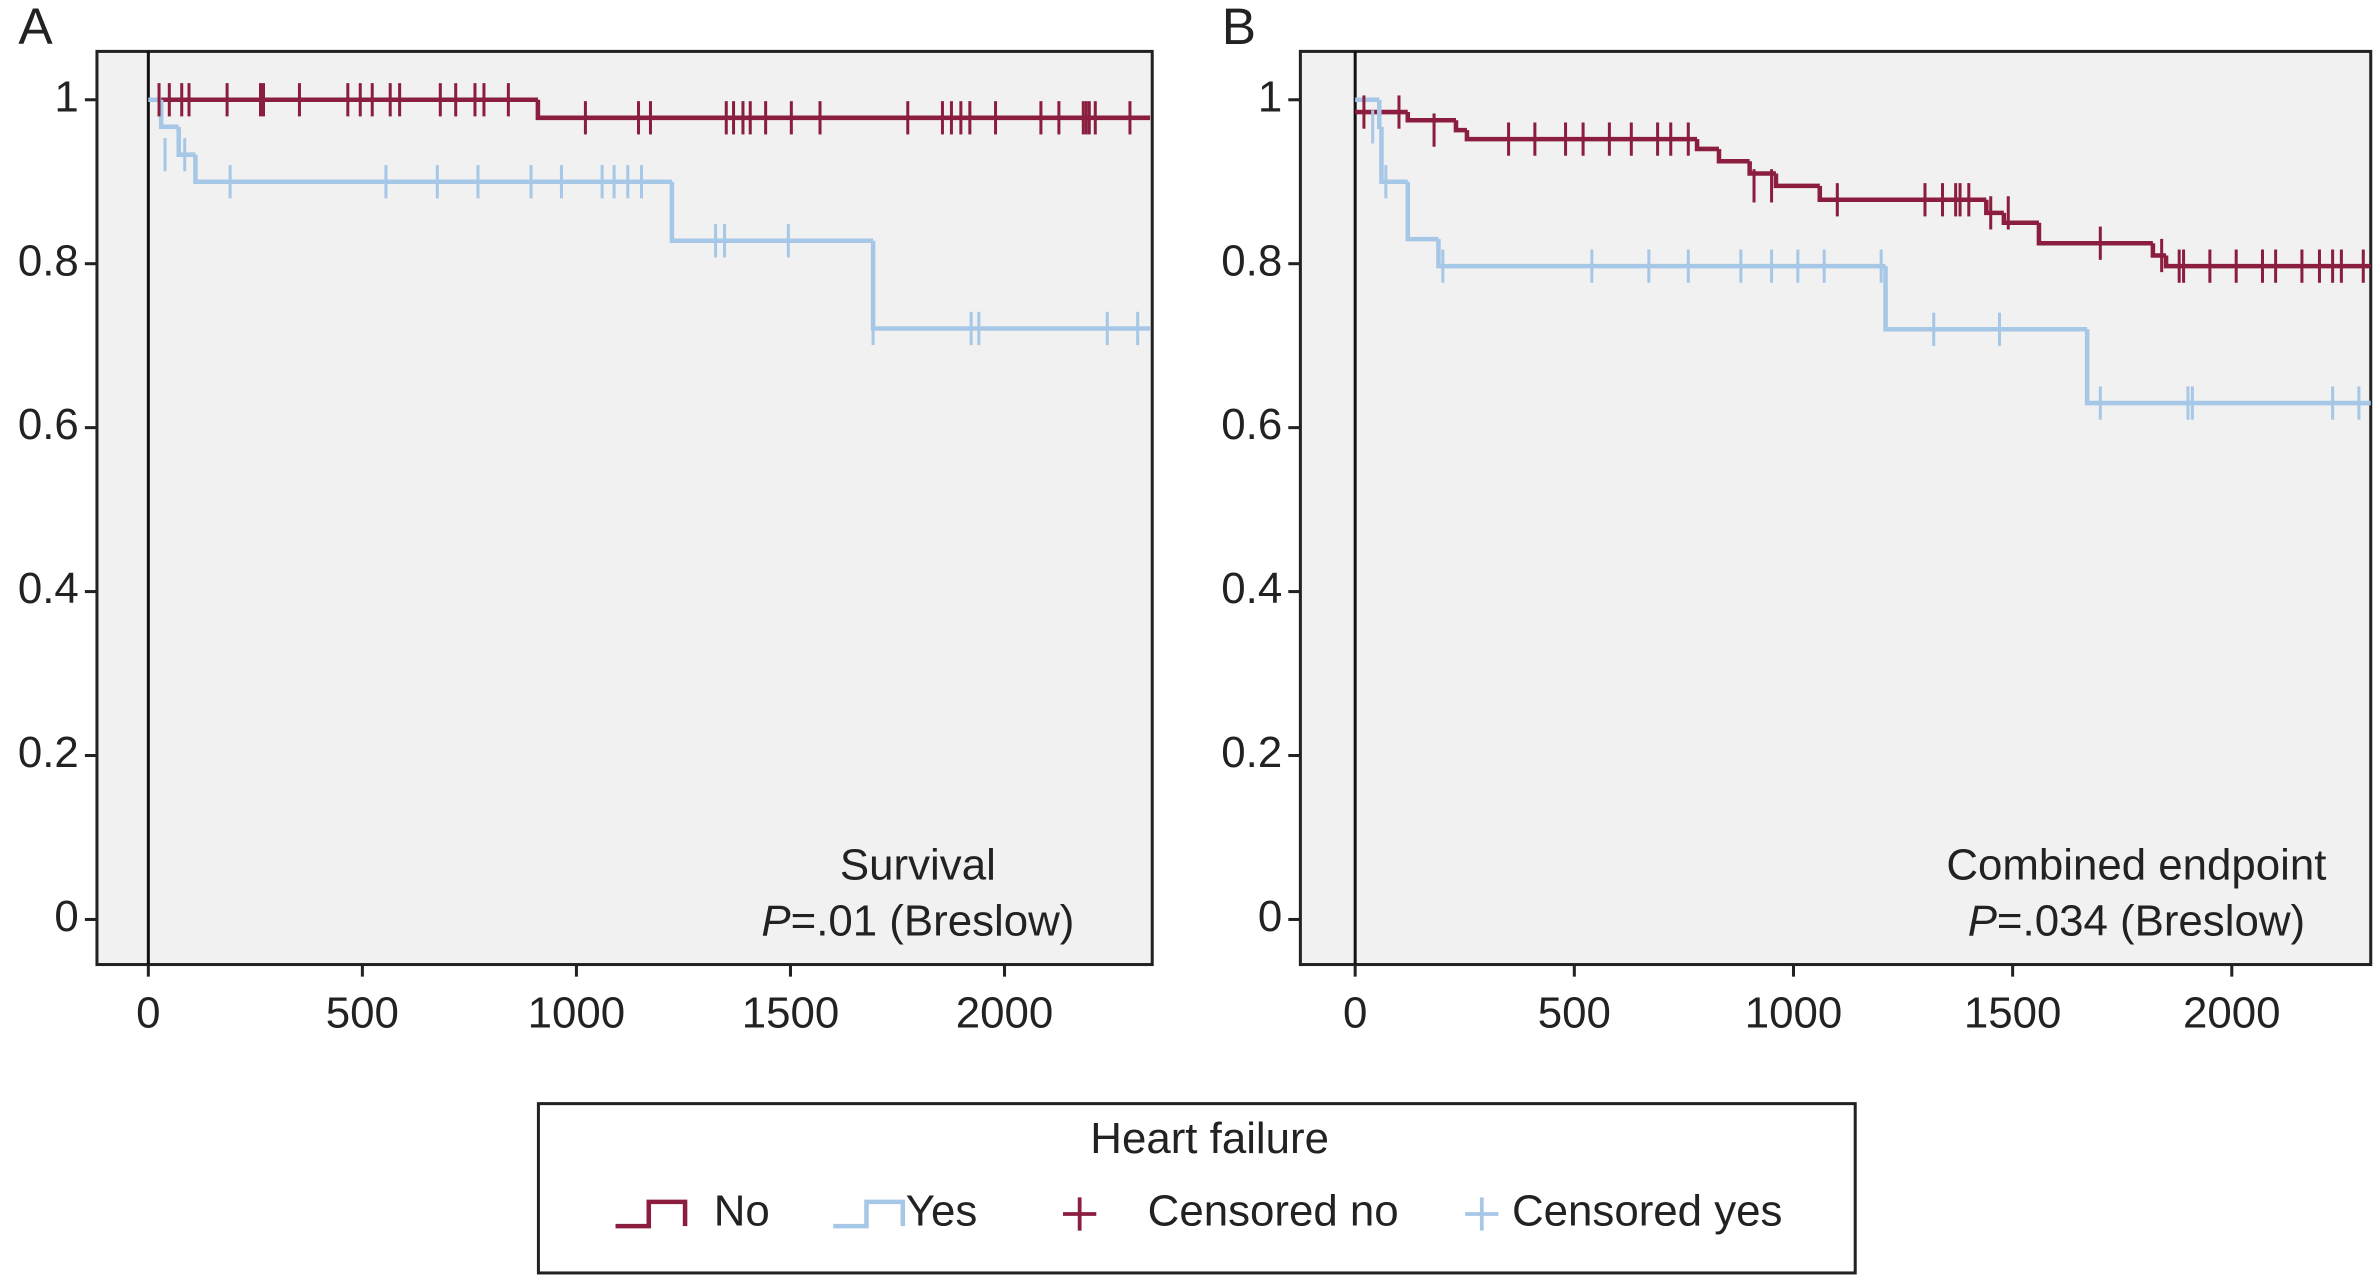  I want to click on annotation: Survival, so click(918, 864).